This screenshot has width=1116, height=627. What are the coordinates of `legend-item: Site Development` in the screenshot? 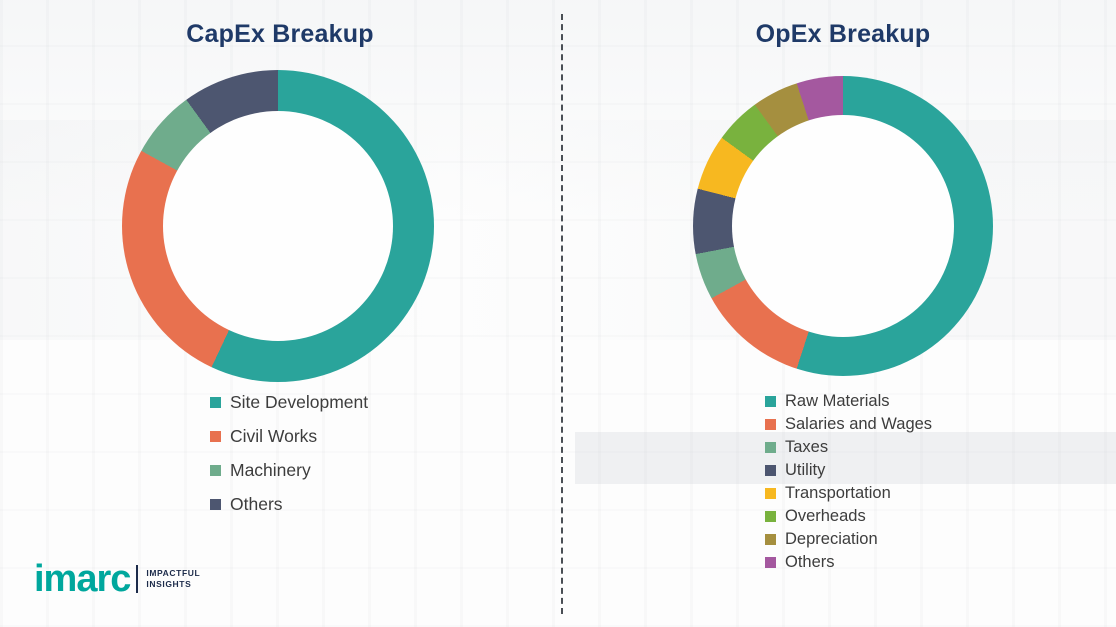 It's located at (289, 402).